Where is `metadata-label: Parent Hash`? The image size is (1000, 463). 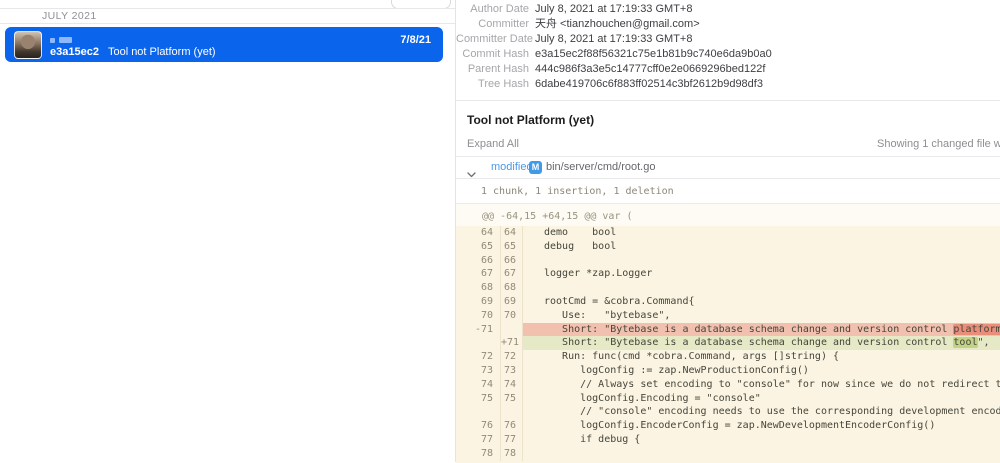 metadata-label: Parent Hash is located at coordinates (498, 69).